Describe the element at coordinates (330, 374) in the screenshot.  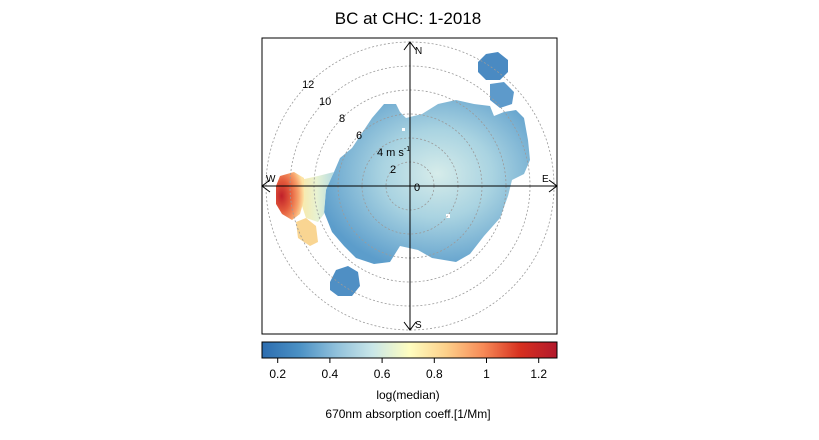
I see `colorbar-tick-label: 0.4` at that location.